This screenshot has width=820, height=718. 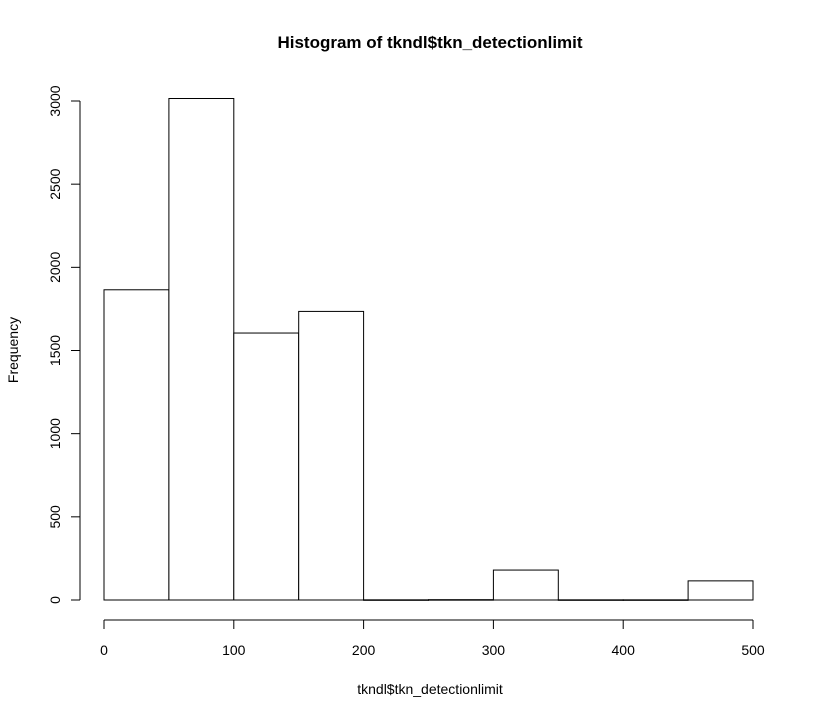 What do you see at coordinates (55, 183) in the screenshot?
I see `y-tick-label: 2500` at bounding box center [55, 183].